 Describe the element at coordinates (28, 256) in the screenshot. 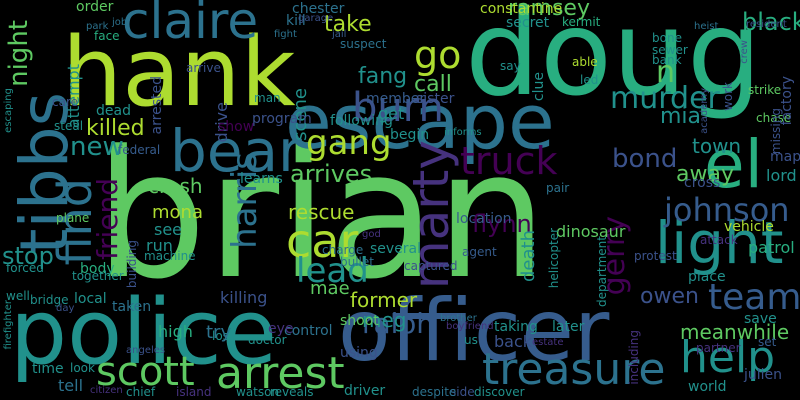

I see `word-stop: stop` at that location.